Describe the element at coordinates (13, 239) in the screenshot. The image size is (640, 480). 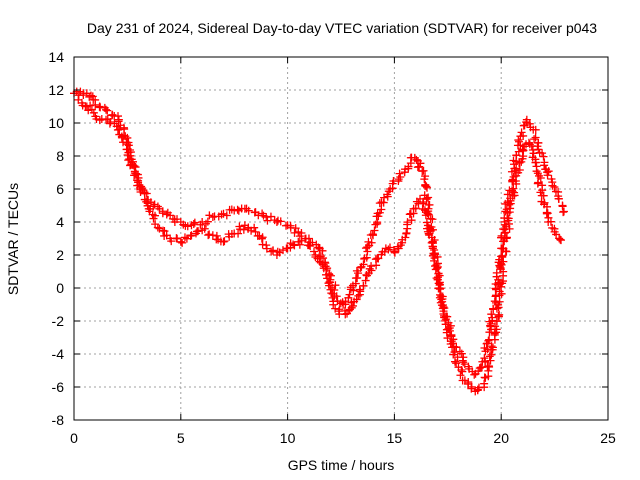
I see `y-axis-title: SDTVAR / TECUs` at that location.